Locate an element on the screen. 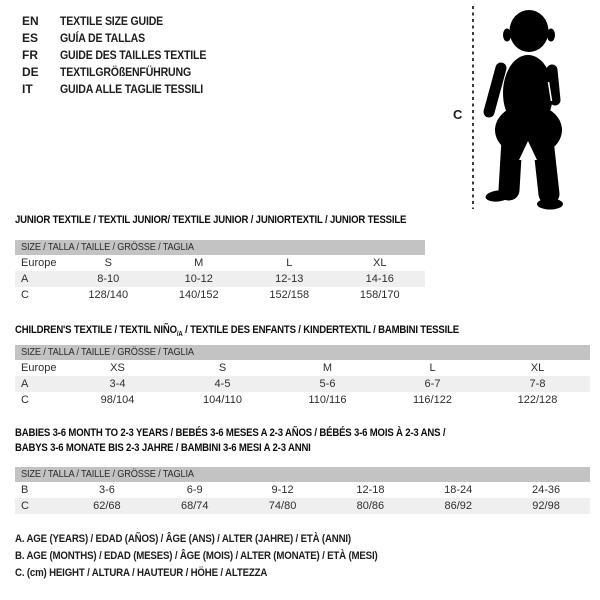 This screenshot has width=600, height=600. baby-silhouette-icon is located at coordinates (523, 110).